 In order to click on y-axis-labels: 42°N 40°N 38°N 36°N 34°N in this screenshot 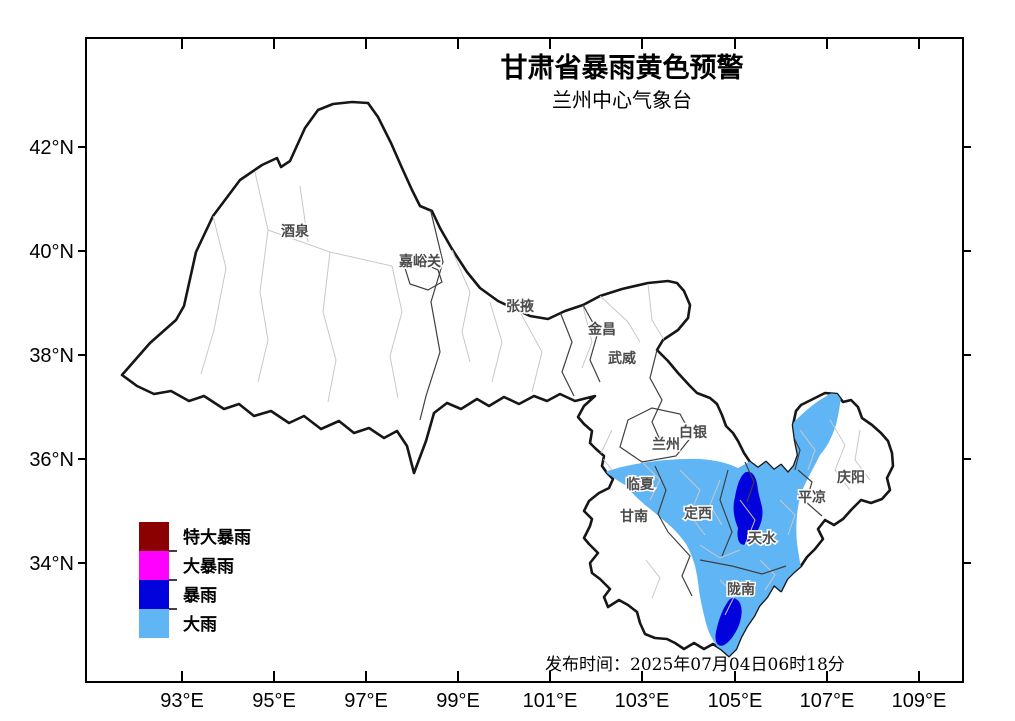, I will do `click(51, 356)`.